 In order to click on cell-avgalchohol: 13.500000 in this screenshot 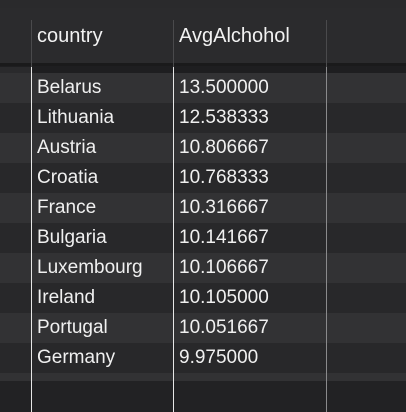, I will do `click(224, 87)`.